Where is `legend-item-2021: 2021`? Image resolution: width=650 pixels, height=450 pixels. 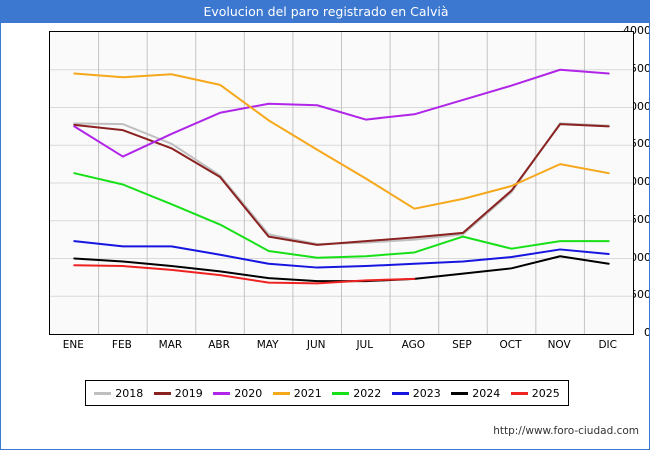 legend-item-2021: 2021 is located at coordinates (297, 393).